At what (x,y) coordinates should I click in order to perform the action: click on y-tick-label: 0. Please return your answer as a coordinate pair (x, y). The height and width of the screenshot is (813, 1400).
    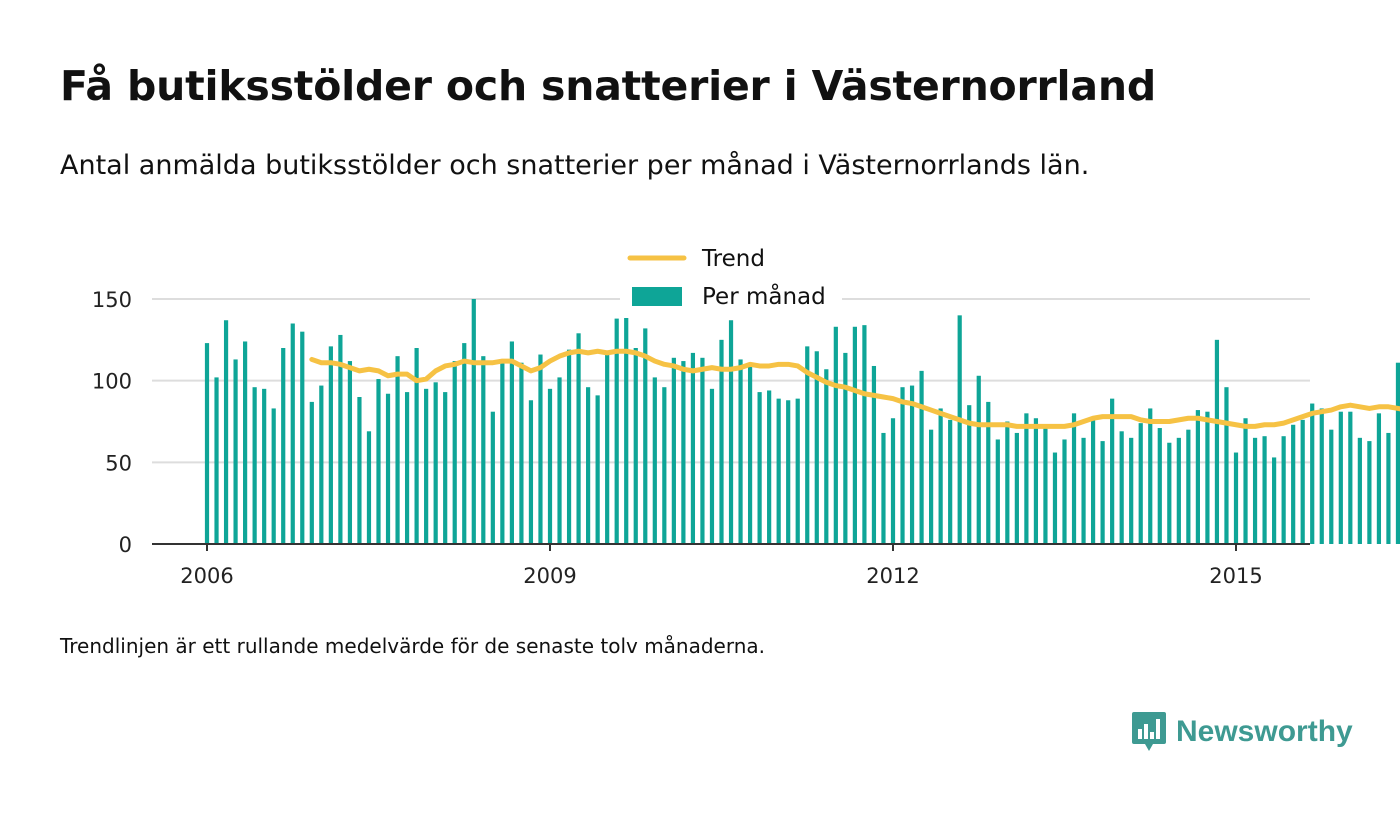
    Looking at the image, I should click on (125, 545).